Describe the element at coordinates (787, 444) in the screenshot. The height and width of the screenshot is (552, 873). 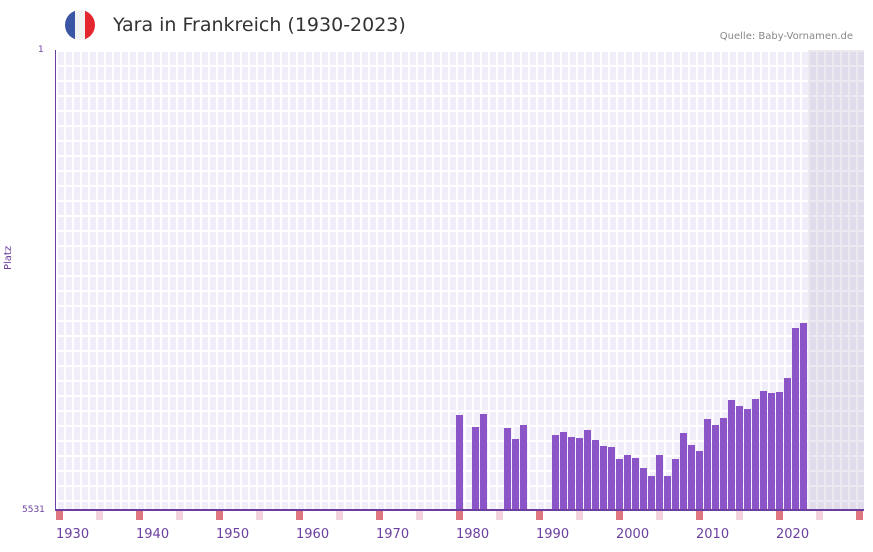
I see `bar-2019` at that location.